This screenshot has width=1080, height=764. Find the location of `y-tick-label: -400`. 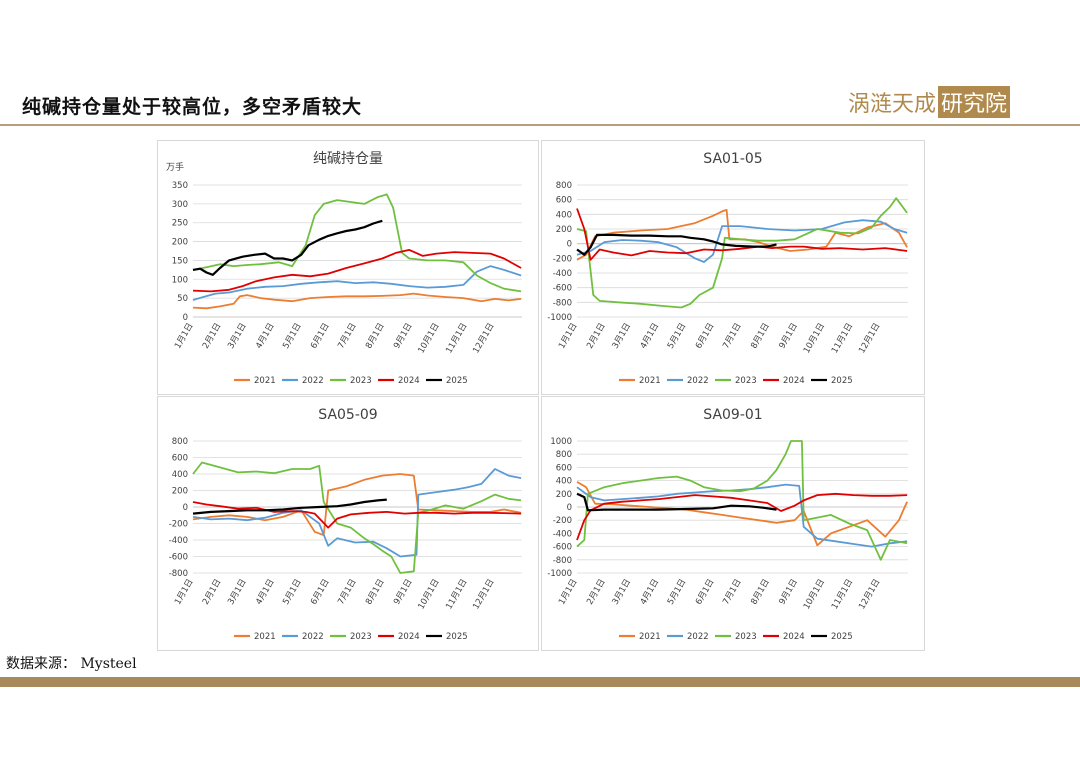

y-tick-label: -400 is located at coordinates (178, 541).